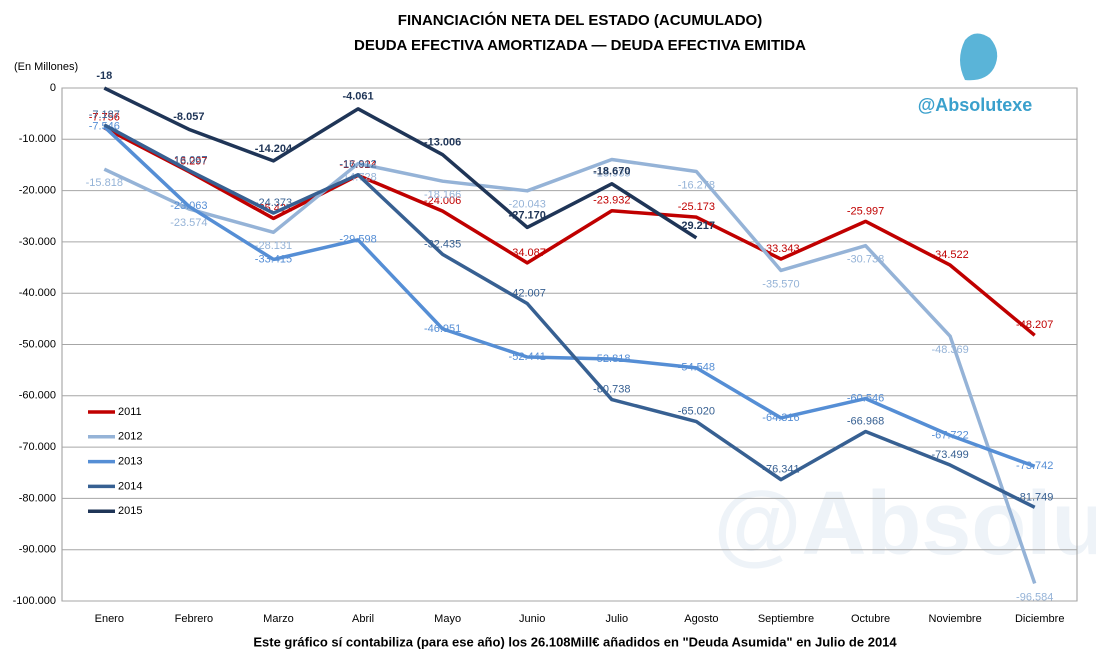 This screenshot has width=1096, height=655. What do you see at coordinates (34, 601) in the screenshot?
I see `y-tick-label: -100.000` at bounding box center [34, 601].